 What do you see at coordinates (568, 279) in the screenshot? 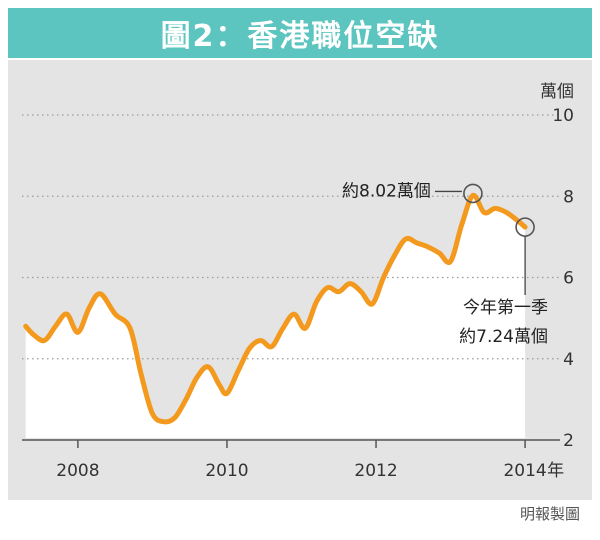
I see `y-tick-label: 6` at bounding box center [568, 279].